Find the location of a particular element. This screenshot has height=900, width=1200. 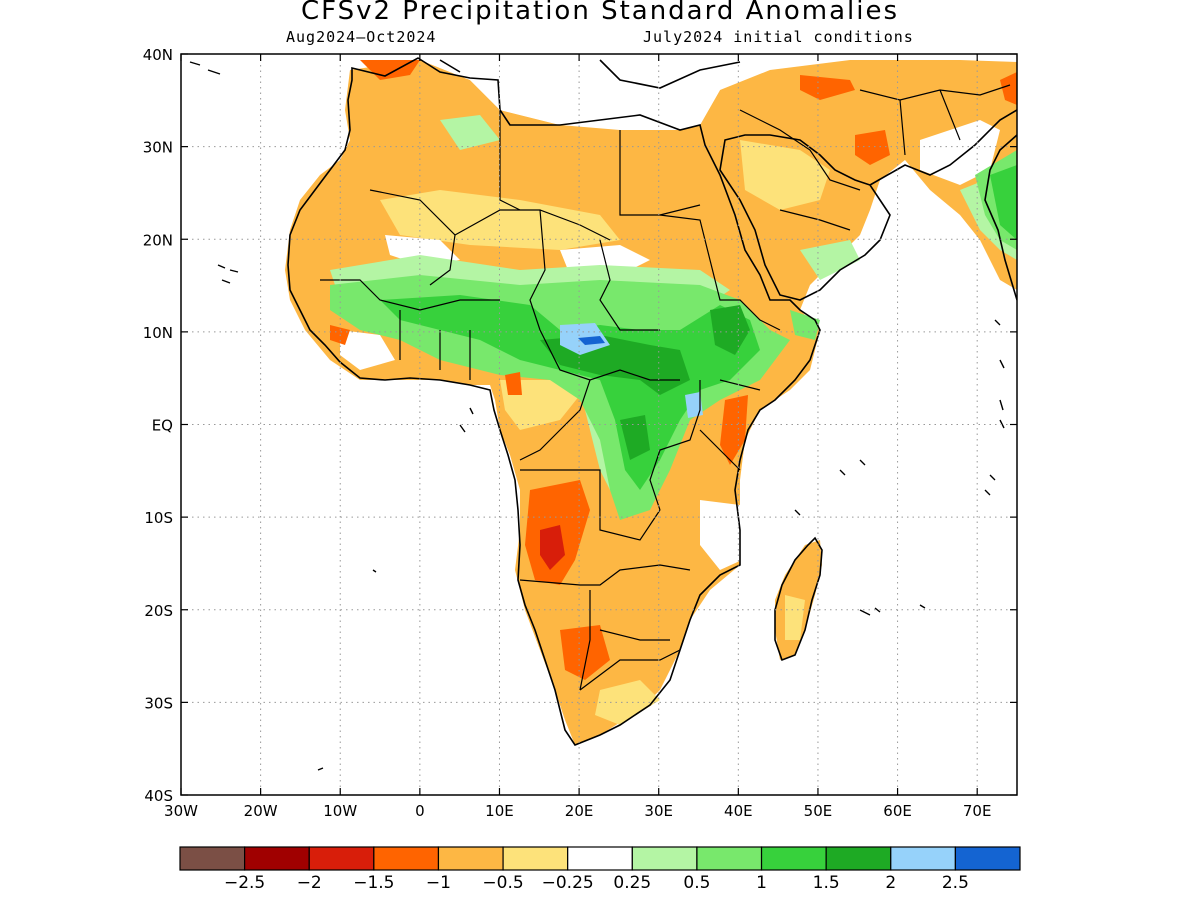

extreme-dry-areas is located at coordinates (552, 547).